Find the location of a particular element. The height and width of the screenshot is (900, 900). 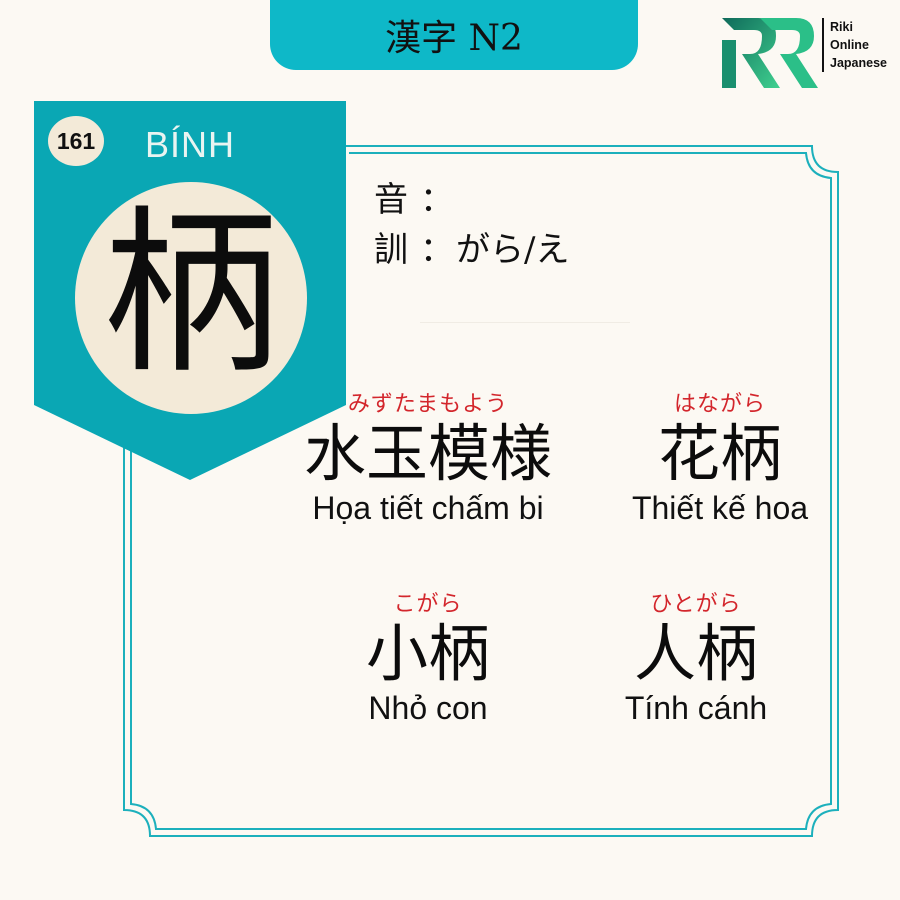

vocab-furigana: みずたまもよう is located at coordinates (428, 404).